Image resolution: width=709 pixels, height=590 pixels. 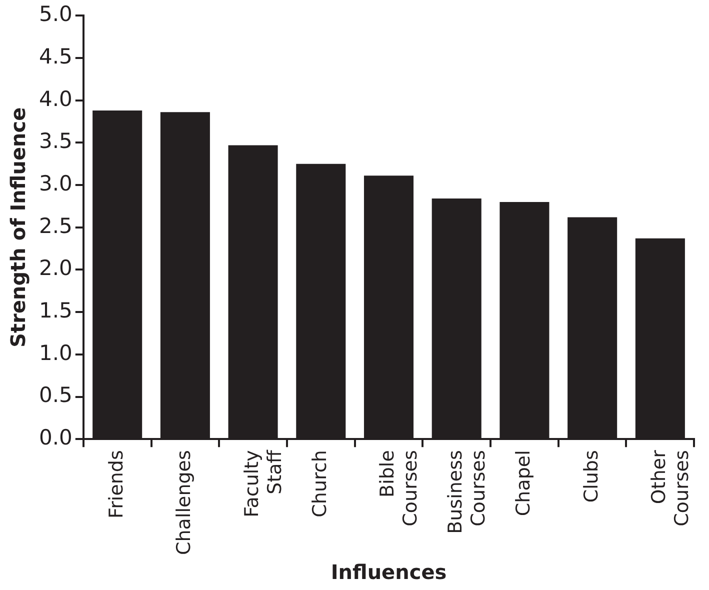 What do you see at coordinates (591, 476) in the screenshot?
I see `x-tick-label: Clubs` at bounding box center [591, 476].